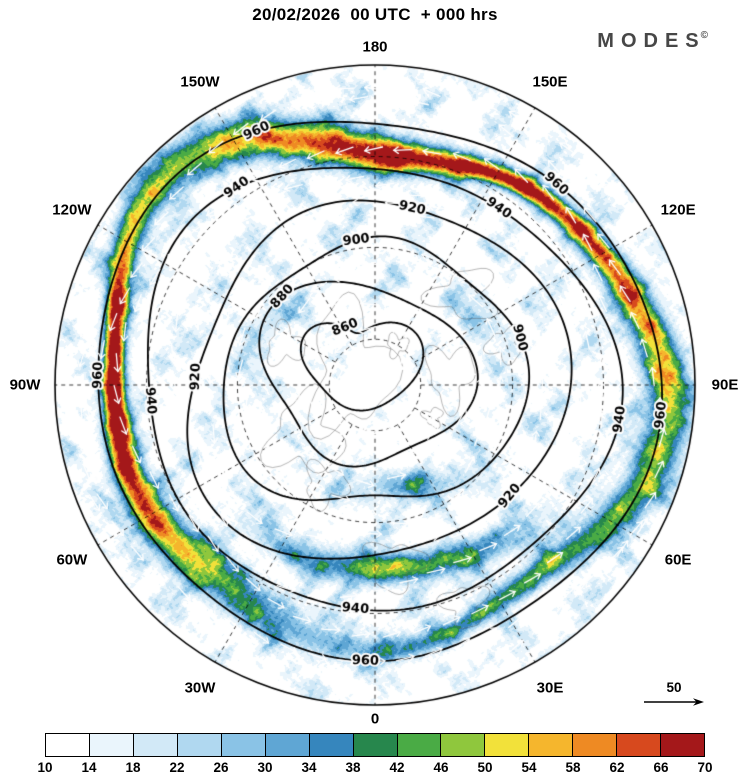 Image resolution: width=750 pixels, height=782 pixels. What do you see at coordinates (550, 82) in the screenshot?
I see `longitude-label-150E: 150E` at bounding box center [550, 82].